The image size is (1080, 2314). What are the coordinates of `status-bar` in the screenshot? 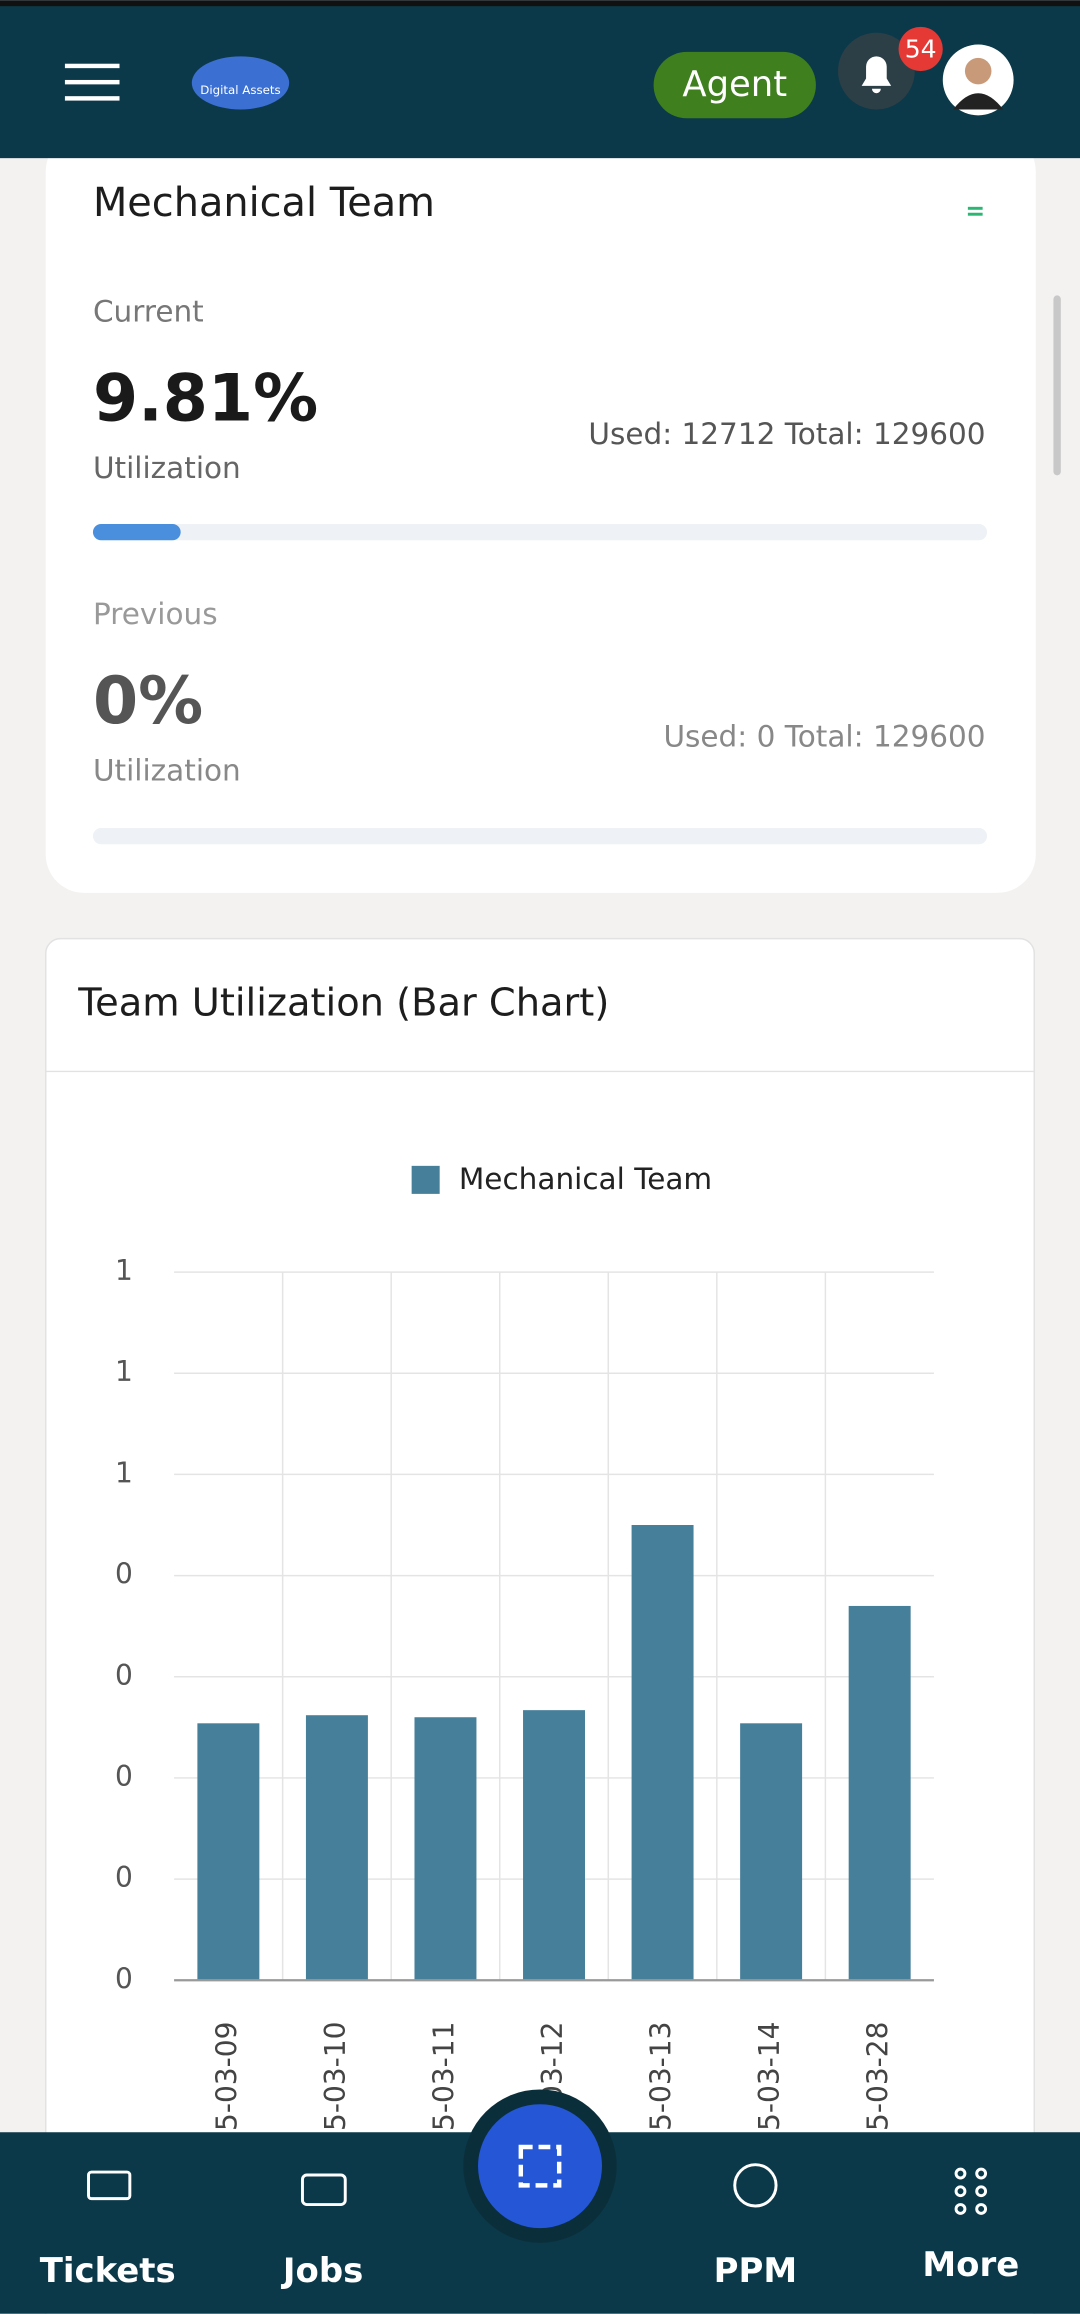 It's located at (540, 3).